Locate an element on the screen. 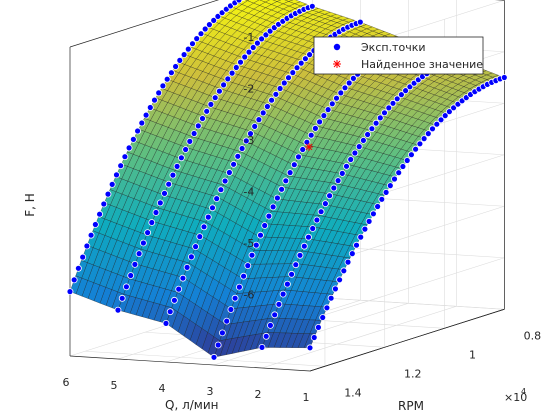 This screenshot has height=420, width=560. legend-marker-exp-points is located at coordinates (337, 47).